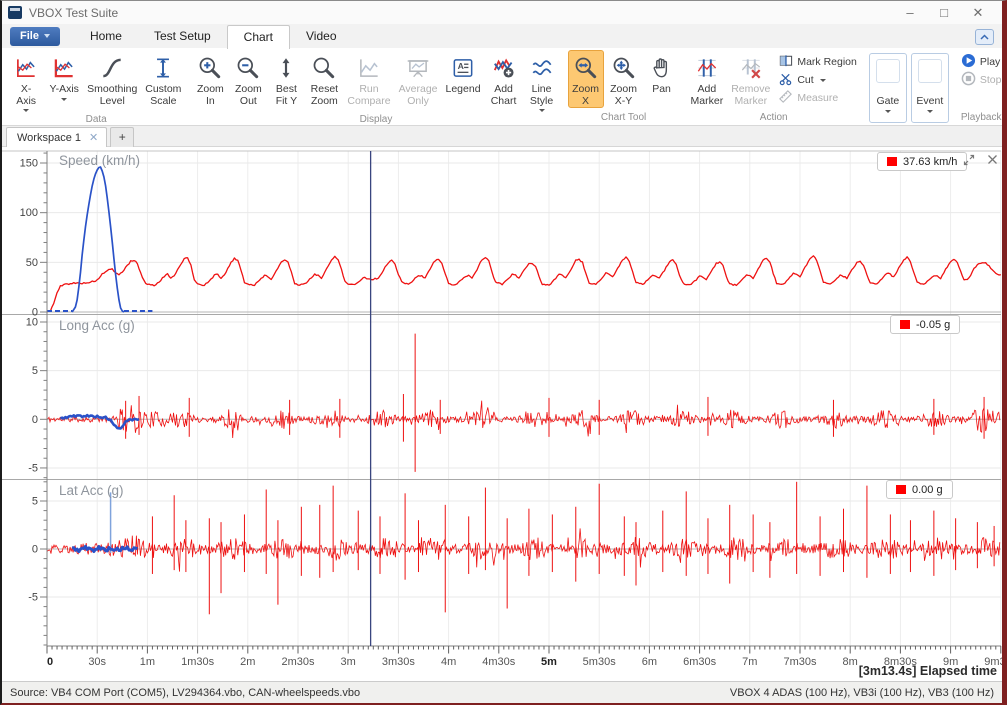  What do you see at coordinates (258, 37) in the screenshot?
I see `tab-chart: Chart` at bounding box center [258, 37].